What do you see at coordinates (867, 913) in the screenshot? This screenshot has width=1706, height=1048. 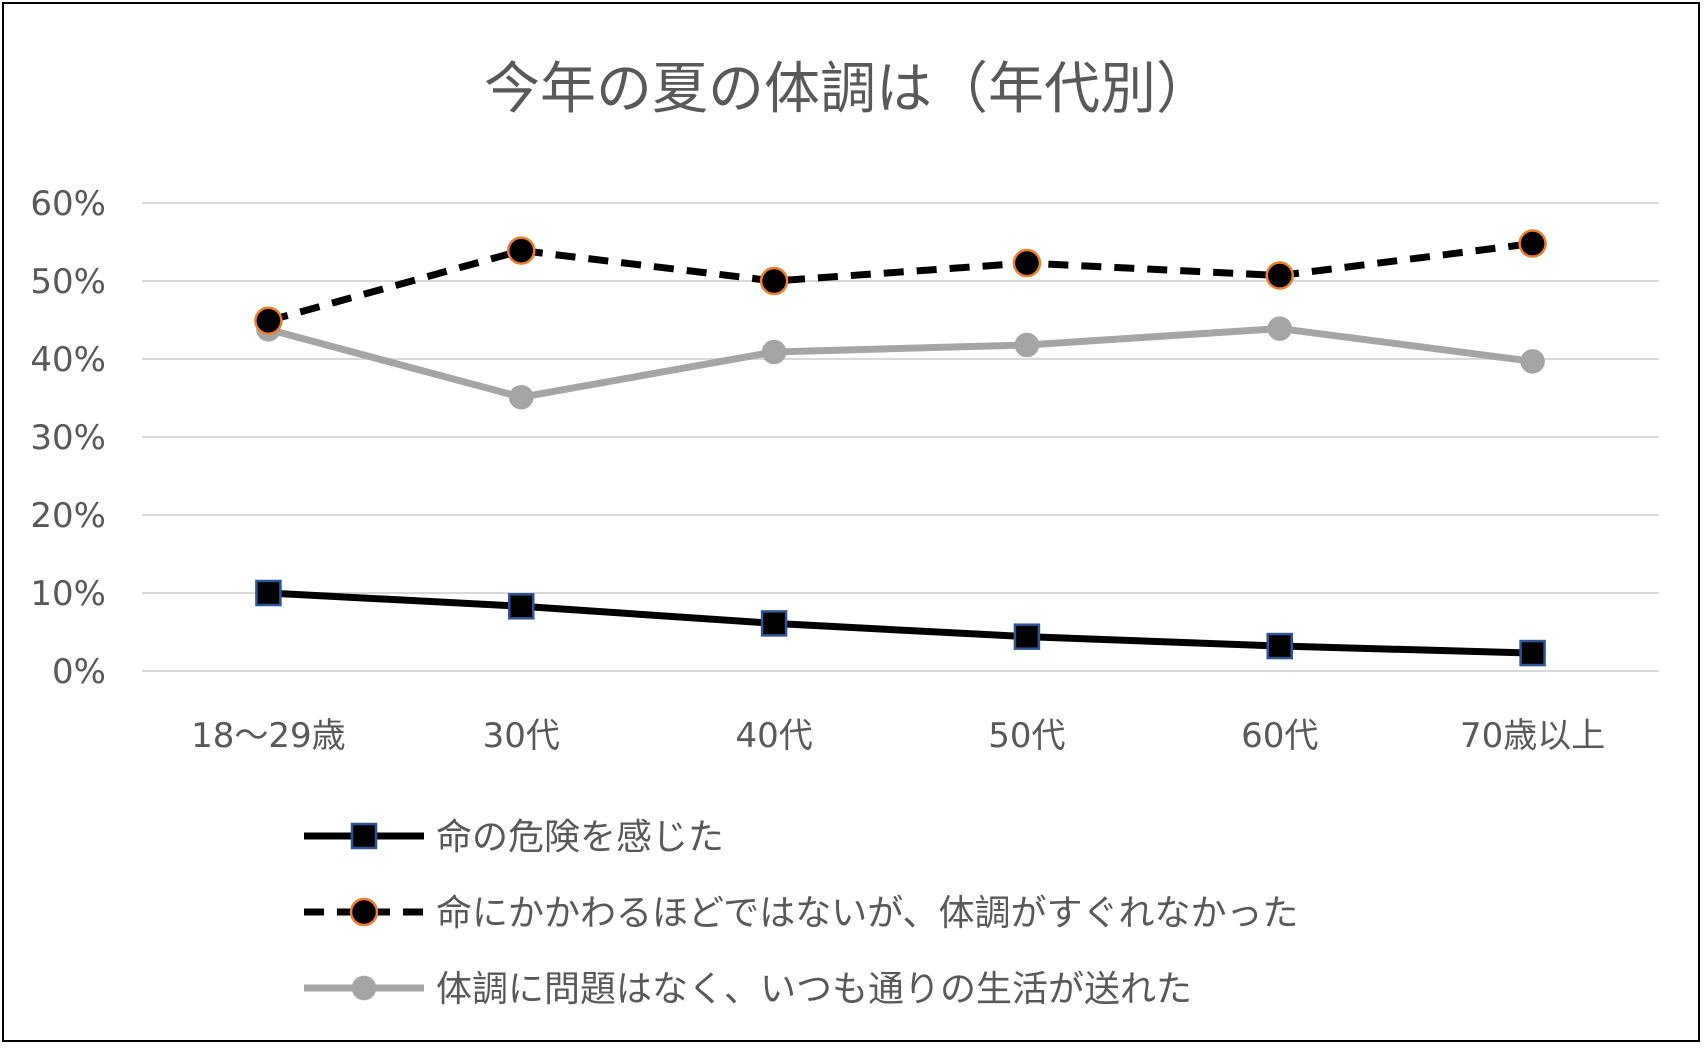 I see `legend-label: 命にかかわるほどではないが、体調がすぐれなかった` at bounding box center [867, 913].